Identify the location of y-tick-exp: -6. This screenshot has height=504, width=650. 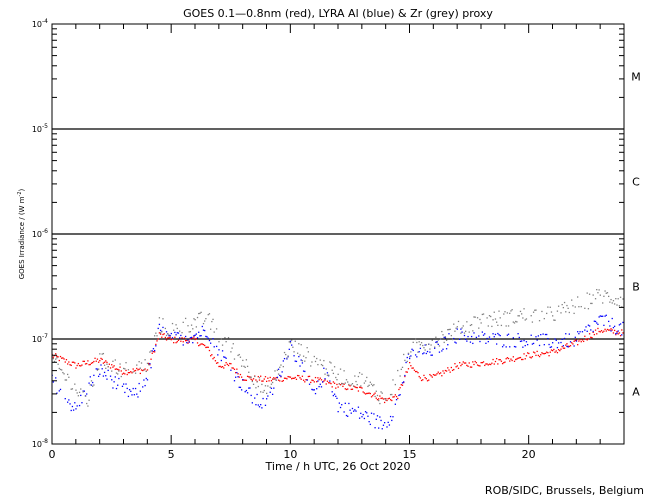
(45, 231).